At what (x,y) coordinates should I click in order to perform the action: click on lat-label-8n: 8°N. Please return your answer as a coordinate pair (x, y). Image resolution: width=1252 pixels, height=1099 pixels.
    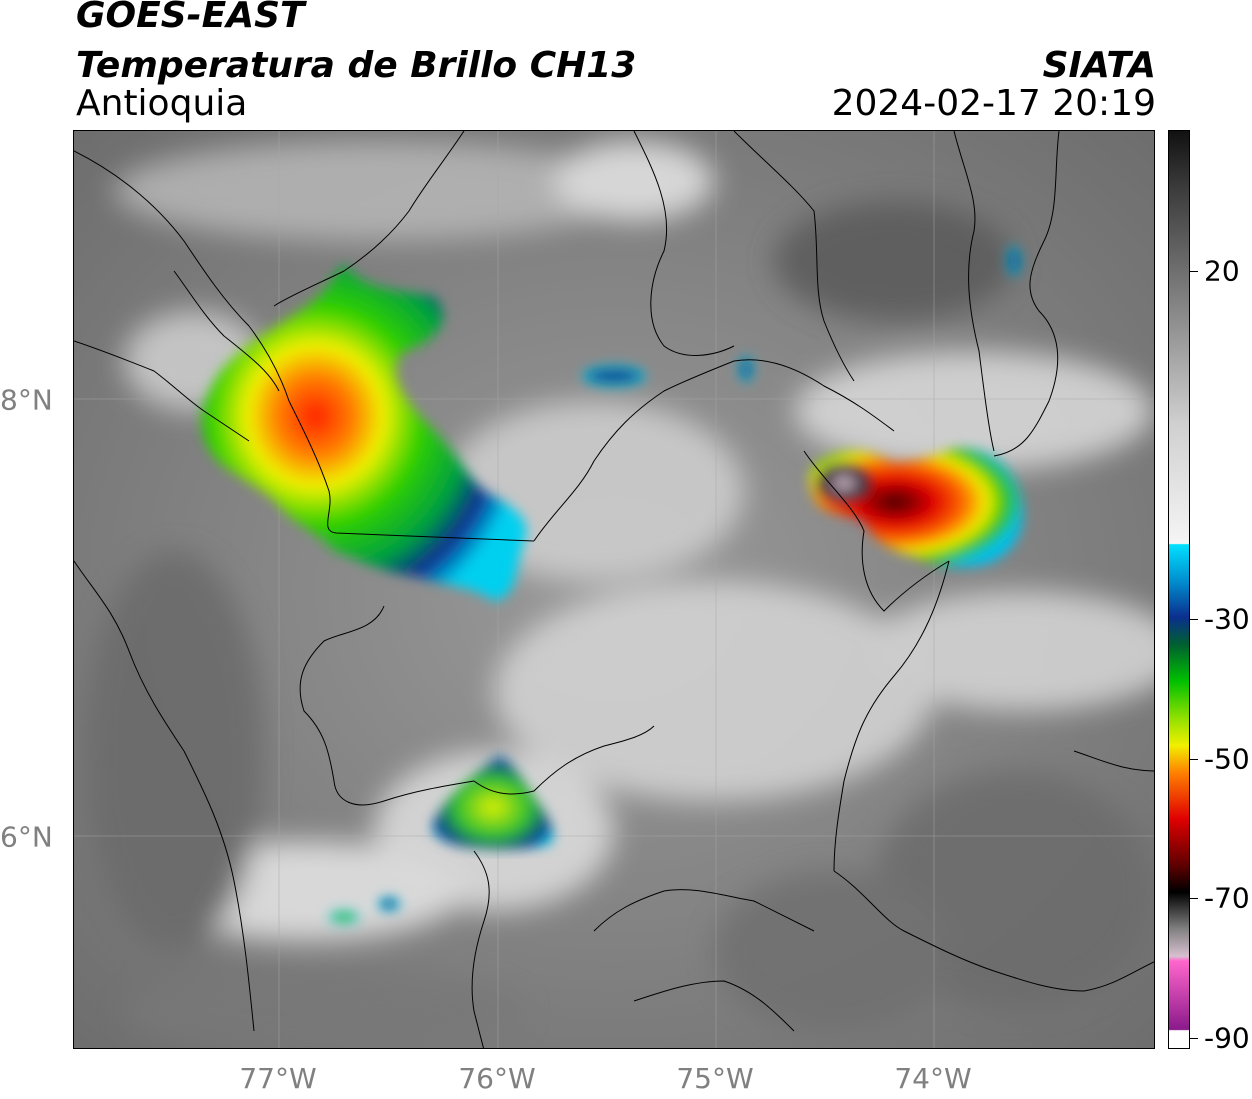
    Looking at the image, I should click on (26, 400).